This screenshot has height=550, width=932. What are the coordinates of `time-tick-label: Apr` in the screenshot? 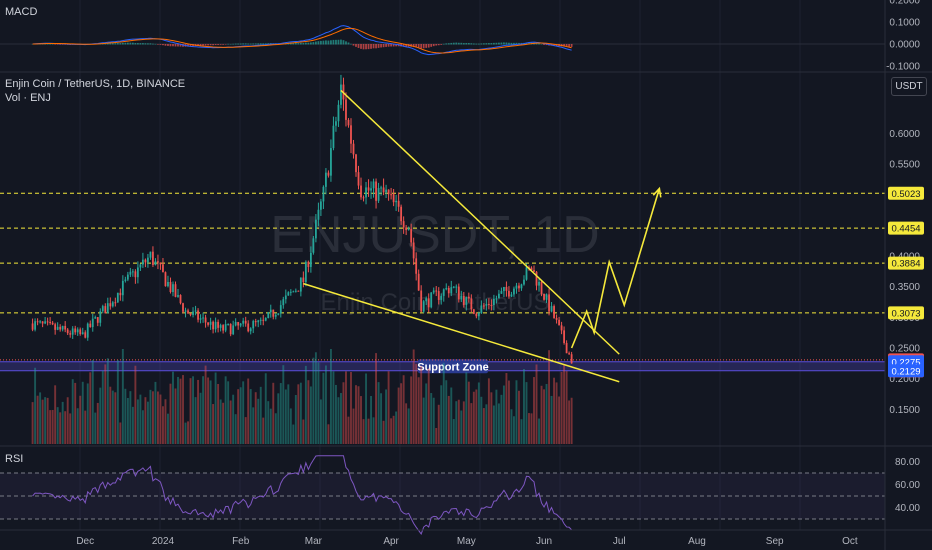 It's located at (391, 541).